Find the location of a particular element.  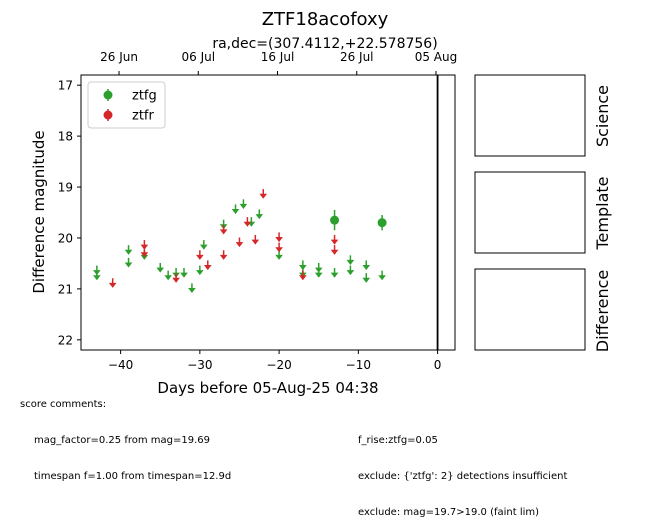

top-tick-label: 26 Jun is located at coordinates (119, 57).